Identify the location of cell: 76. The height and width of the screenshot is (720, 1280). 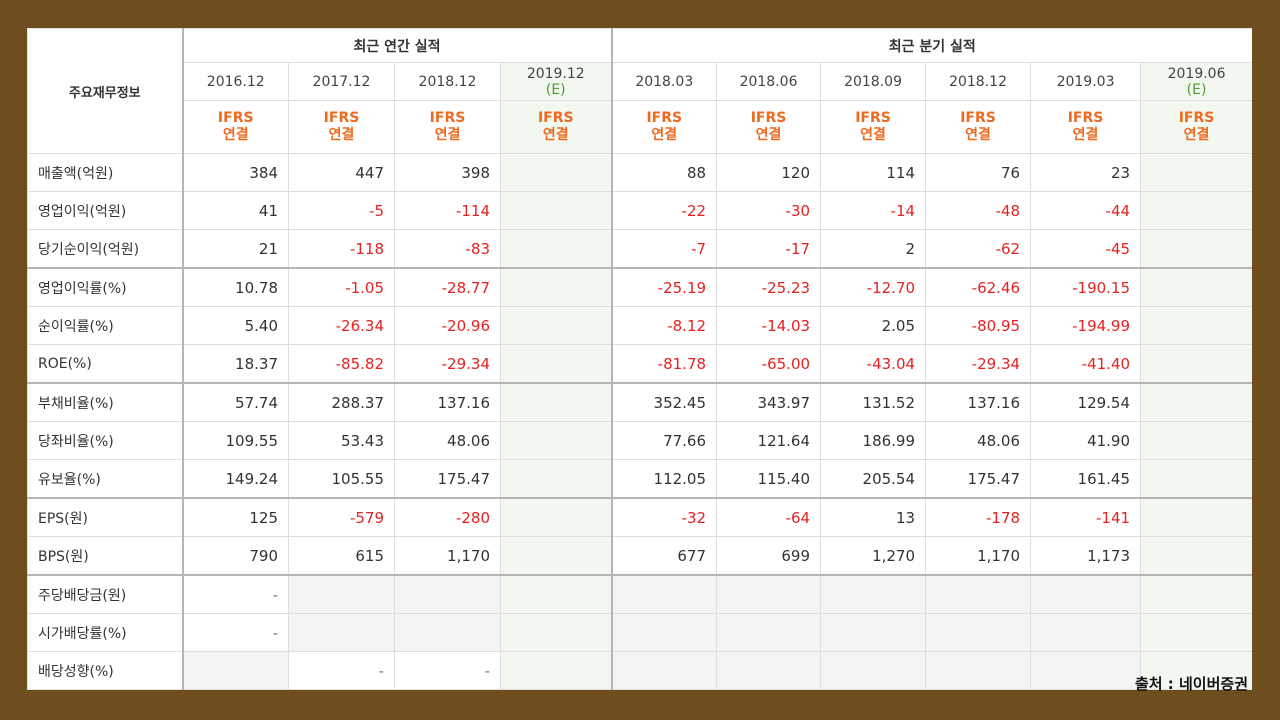
(978, 172).